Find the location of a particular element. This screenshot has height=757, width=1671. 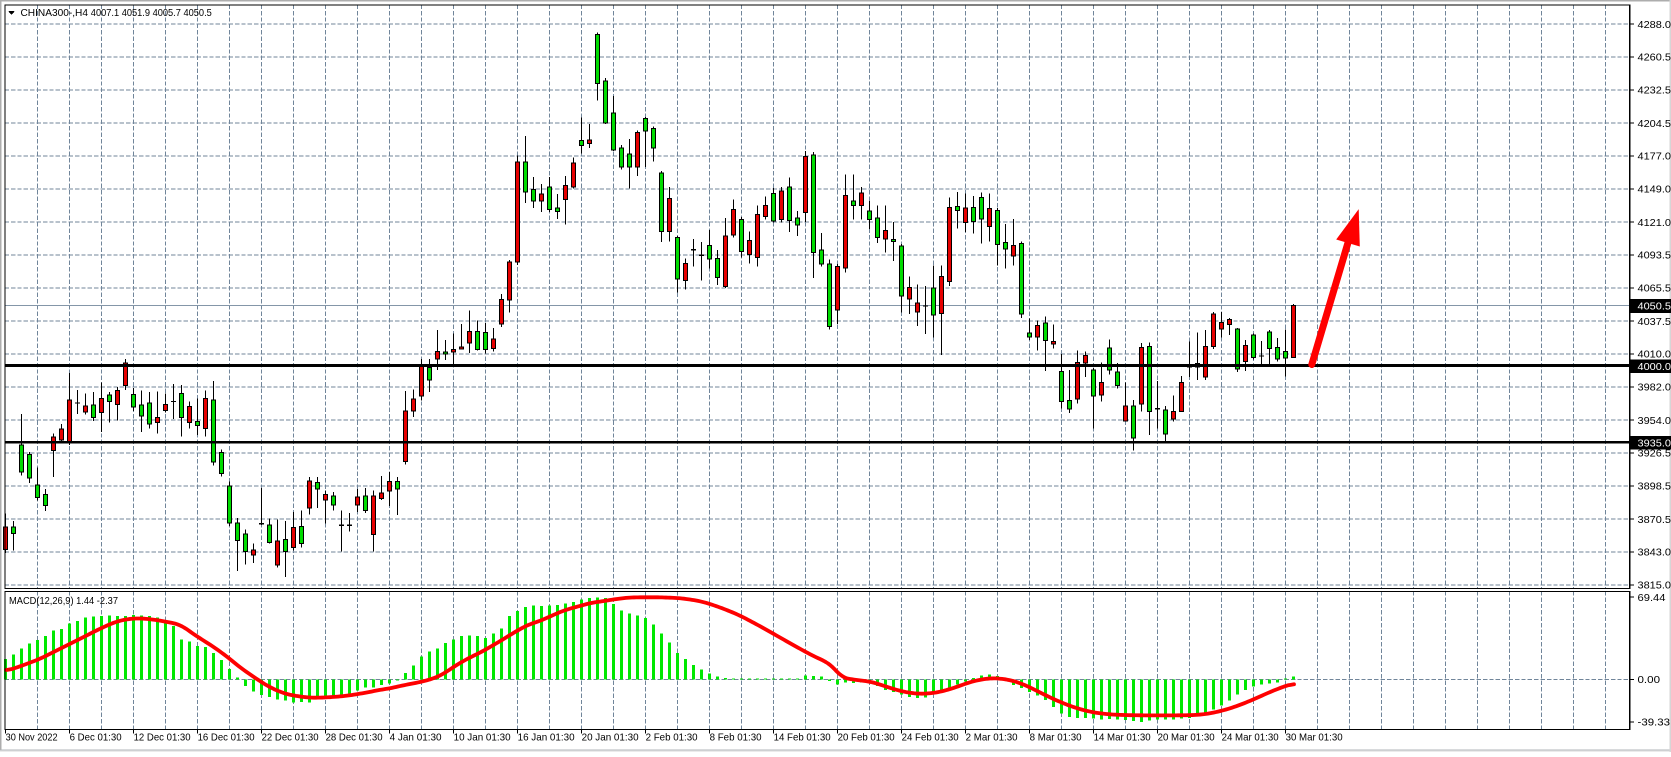

svg-text: 4260.5 is located at coordinates (1654, 58).